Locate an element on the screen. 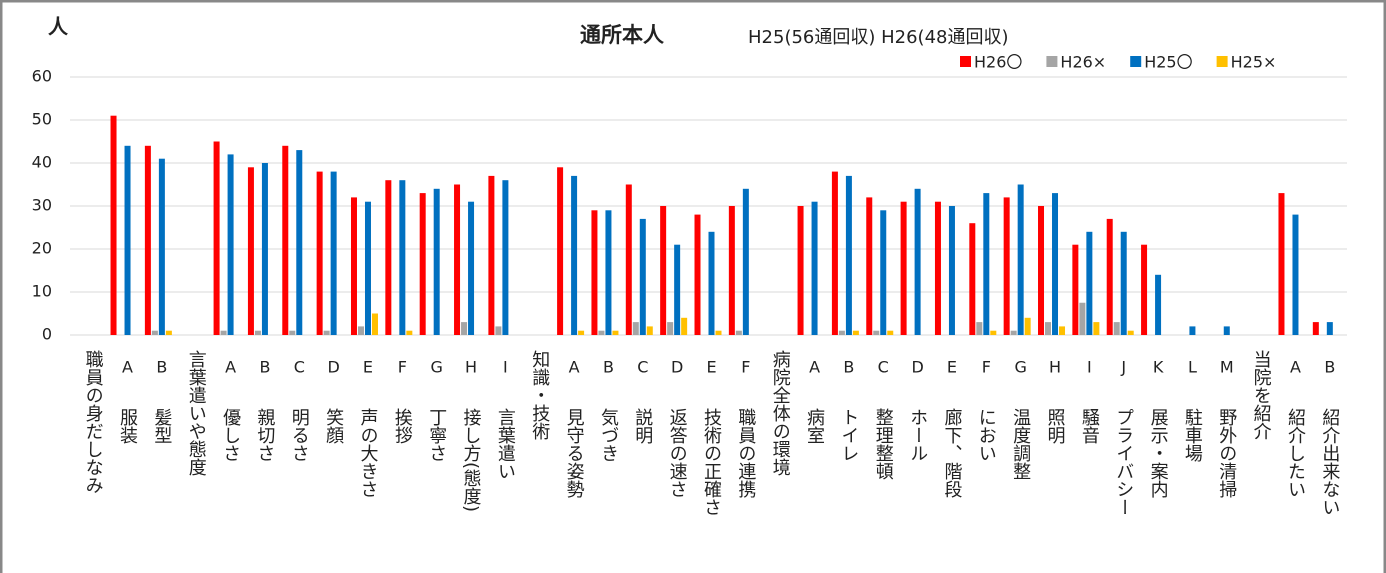 Image resolution: width=1386 pixels, height=573 pixels. x-tick-label: I is located at coordinates (1089, 367).